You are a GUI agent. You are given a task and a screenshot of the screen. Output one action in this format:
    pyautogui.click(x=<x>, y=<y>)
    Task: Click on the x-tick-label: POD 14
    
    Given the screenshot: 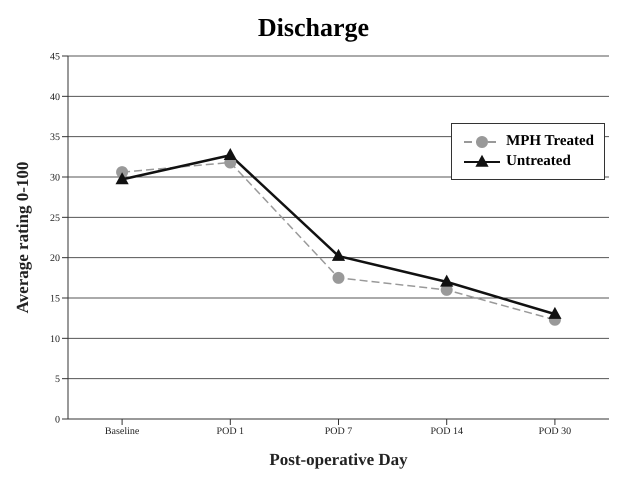 What is the action you would take?
    pyautogui.click(x=446, y=432)
    